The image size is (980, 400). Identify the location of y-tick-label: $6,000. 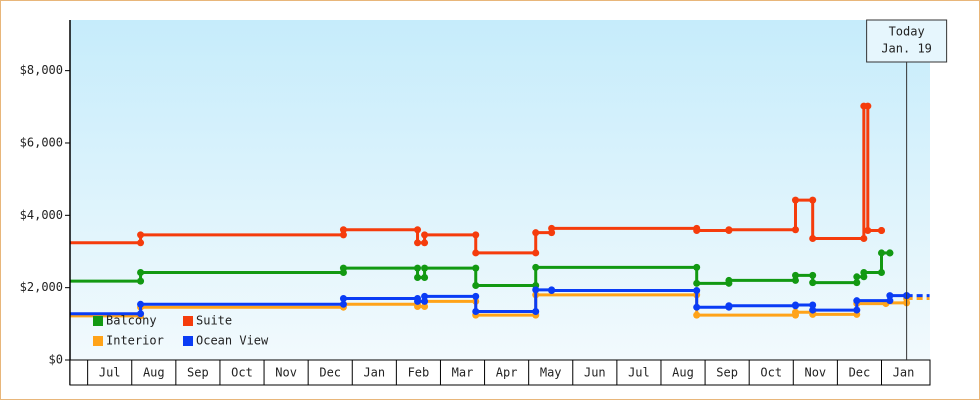
(41, 142).